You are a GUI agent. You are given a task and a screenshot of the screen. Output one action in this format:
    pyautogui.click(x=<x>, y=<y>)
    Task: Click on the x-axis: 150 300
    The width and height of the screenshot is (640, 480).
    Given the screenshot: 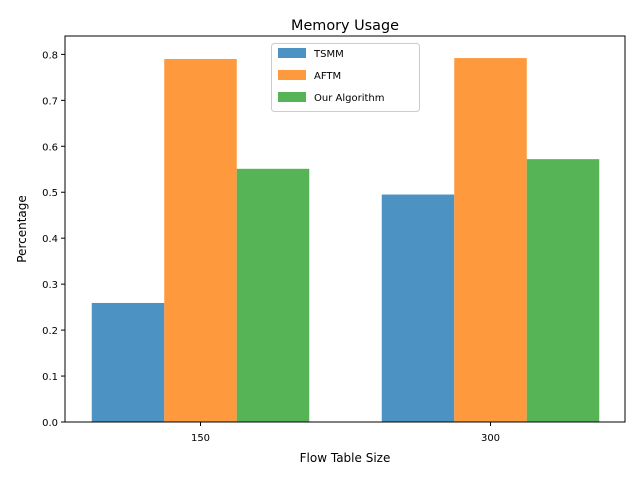 What is the action you would take?
    pyautogui.click(x=345, y=433)
    